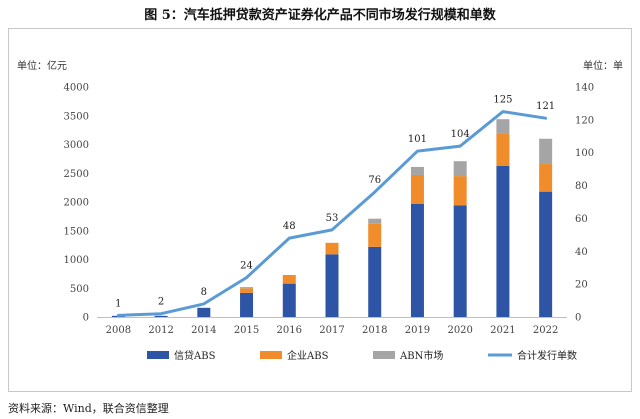  What do you see at coordinates (246, 266) in the screenshot?
I see `line-data-label: 24` at bounding box center [246, 266].